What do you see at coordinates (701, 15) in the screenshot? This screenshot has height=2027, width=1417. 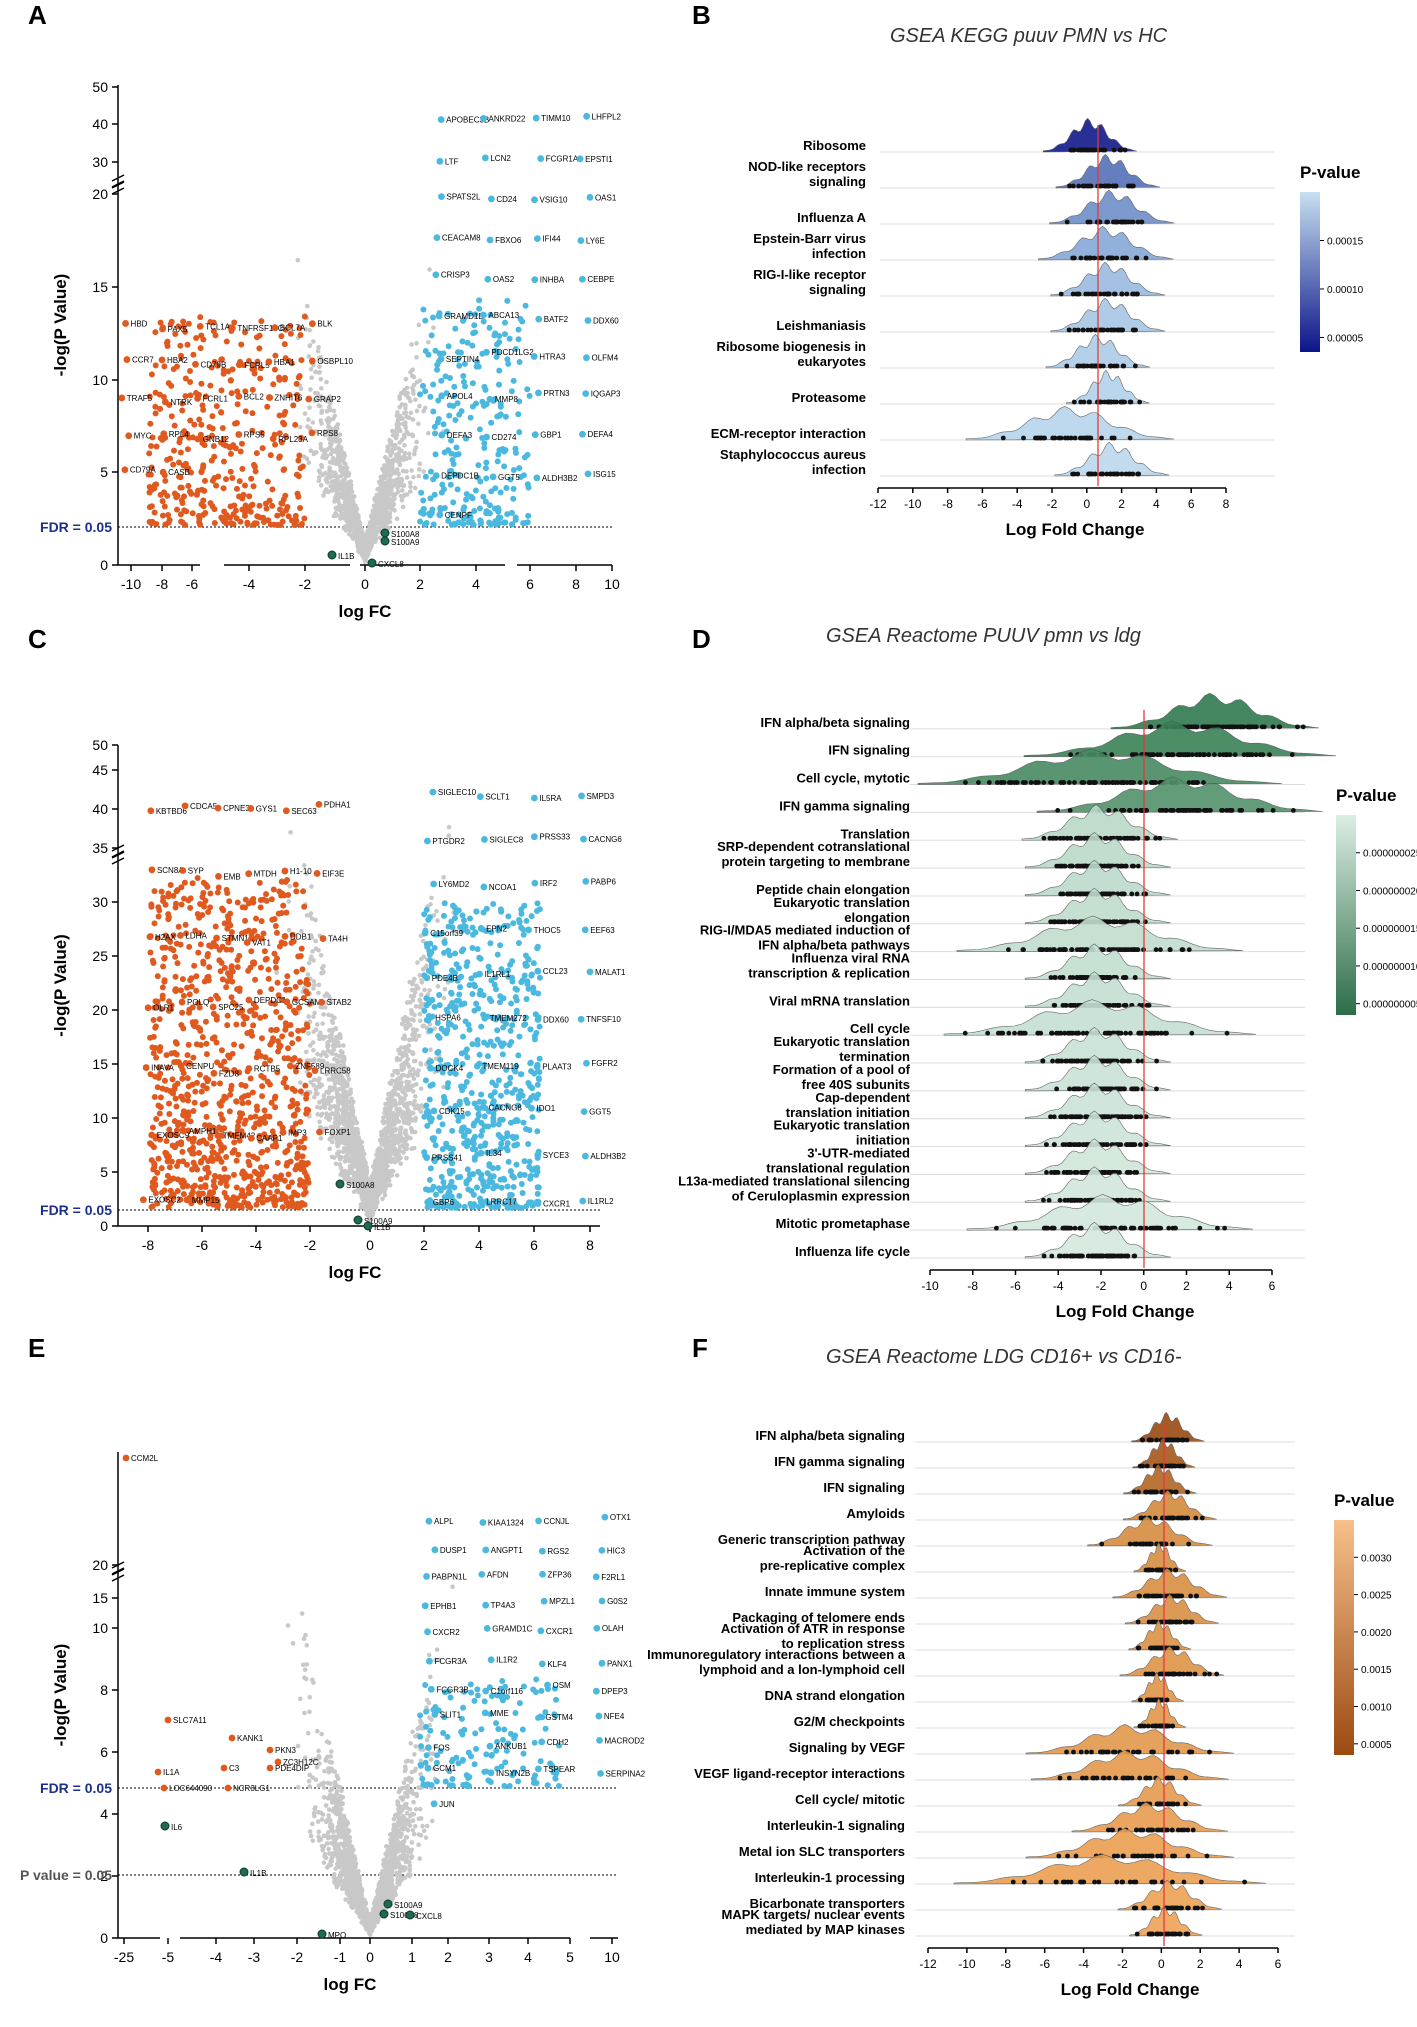 I see `panel-letter-b: B` at bounding box center [701, 15].